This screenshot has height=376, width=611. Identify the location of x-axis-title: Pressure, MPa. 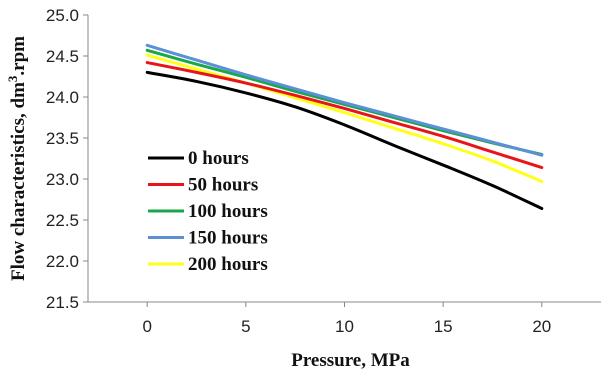
(350, 360).